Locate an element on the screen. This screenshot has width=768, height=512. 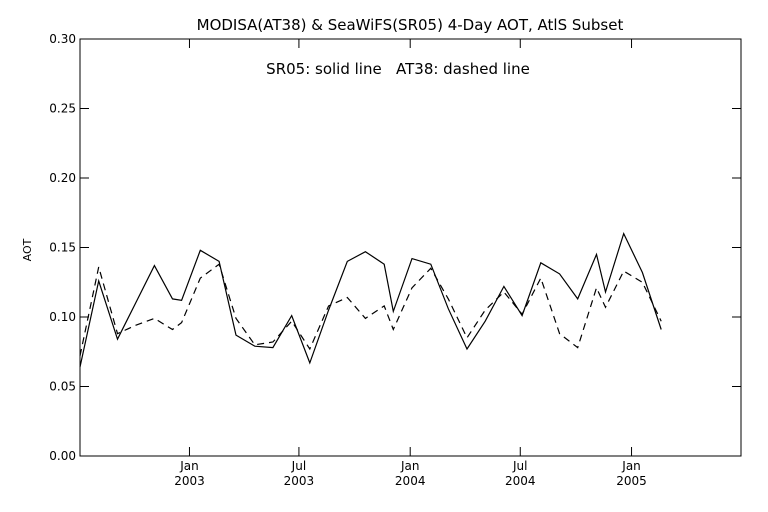
y-tick-label: 0.25 is located at coordinates (62, 109).